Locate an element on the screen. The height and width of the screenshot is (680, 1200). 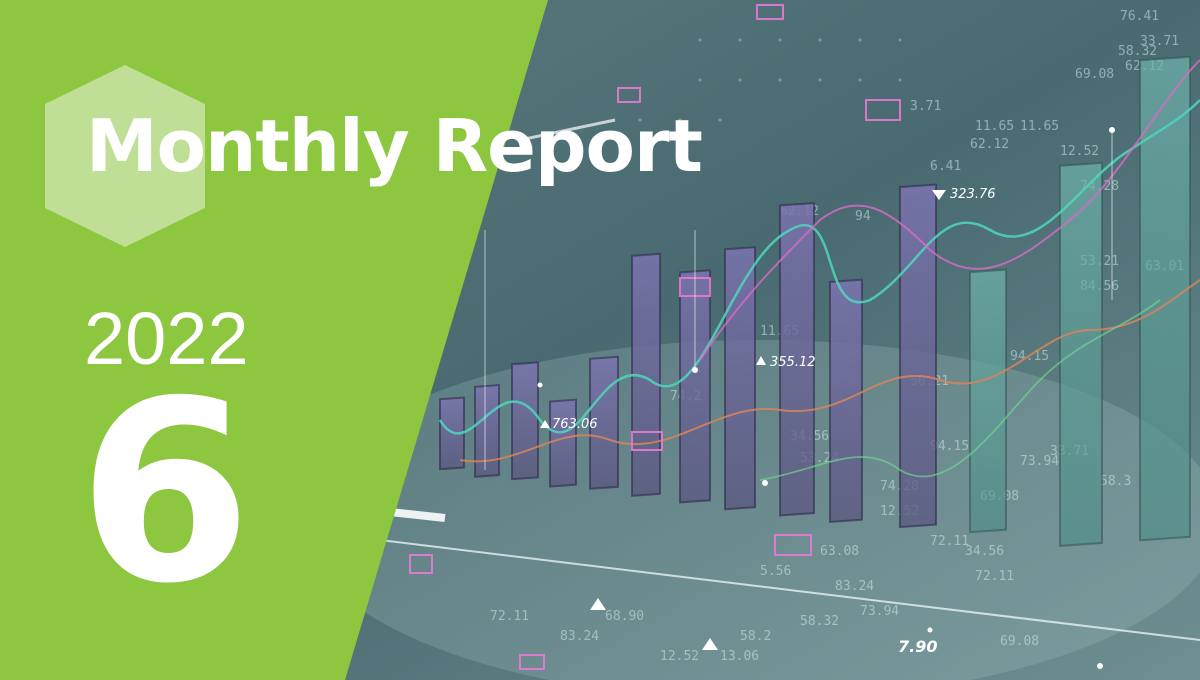
chart-label-355: 355.12 is located at coordinates (793, 362).